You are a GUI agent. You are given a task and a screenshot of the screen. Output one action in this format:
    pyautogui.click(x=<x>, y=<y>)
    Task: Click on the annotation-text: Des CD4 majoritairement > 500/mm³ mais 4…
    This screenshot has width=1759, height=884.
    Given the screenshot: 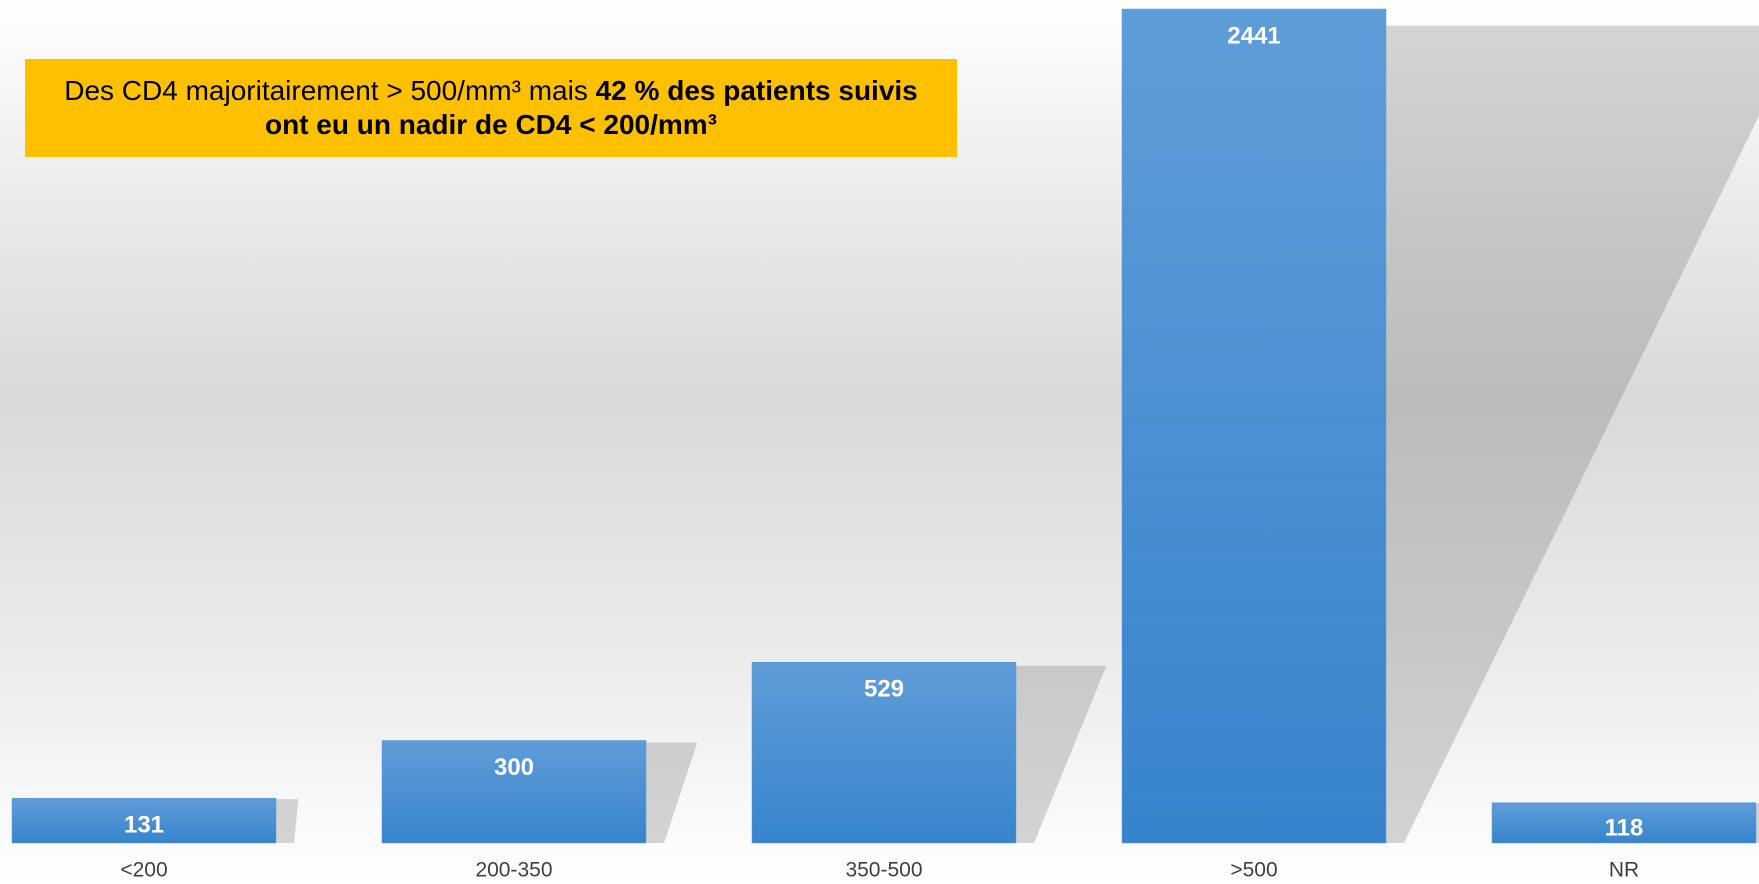 What is the action you would take?
    pyautogui.click(x=491, y=108)
    